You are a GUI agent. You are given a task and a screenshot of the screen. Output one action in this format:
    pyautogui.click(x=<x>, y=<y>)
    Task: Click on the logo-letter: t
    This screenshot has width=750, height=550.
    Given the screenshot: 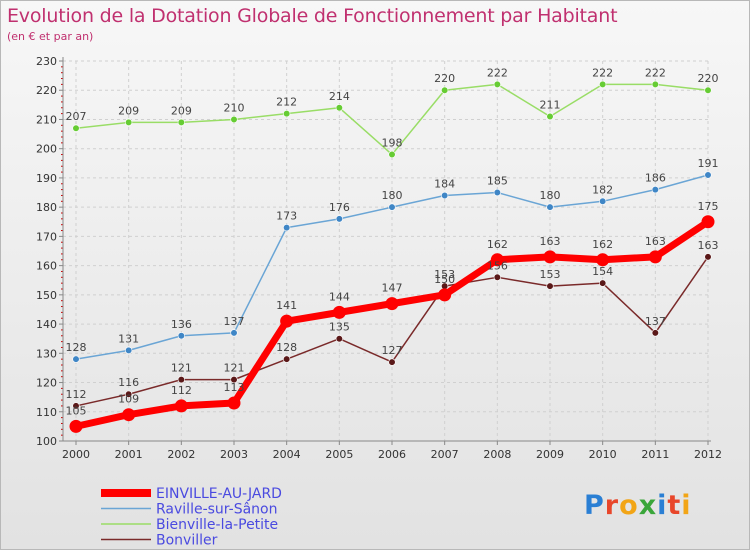 What is the action you would take?
    pyautogui.click(x=674, y=505)
    